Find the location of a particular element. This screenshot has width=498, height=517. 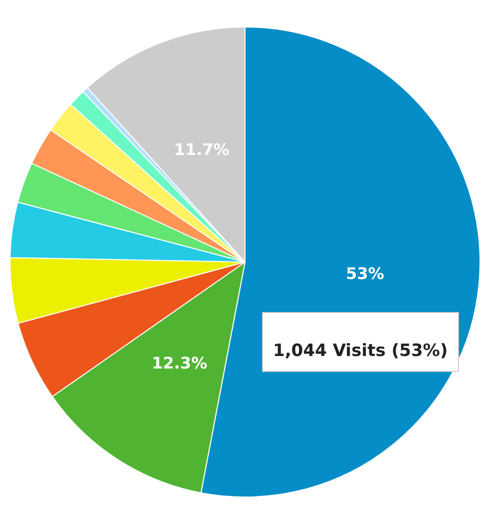

data-label: 12.3% is located at coordinates (180, 363).